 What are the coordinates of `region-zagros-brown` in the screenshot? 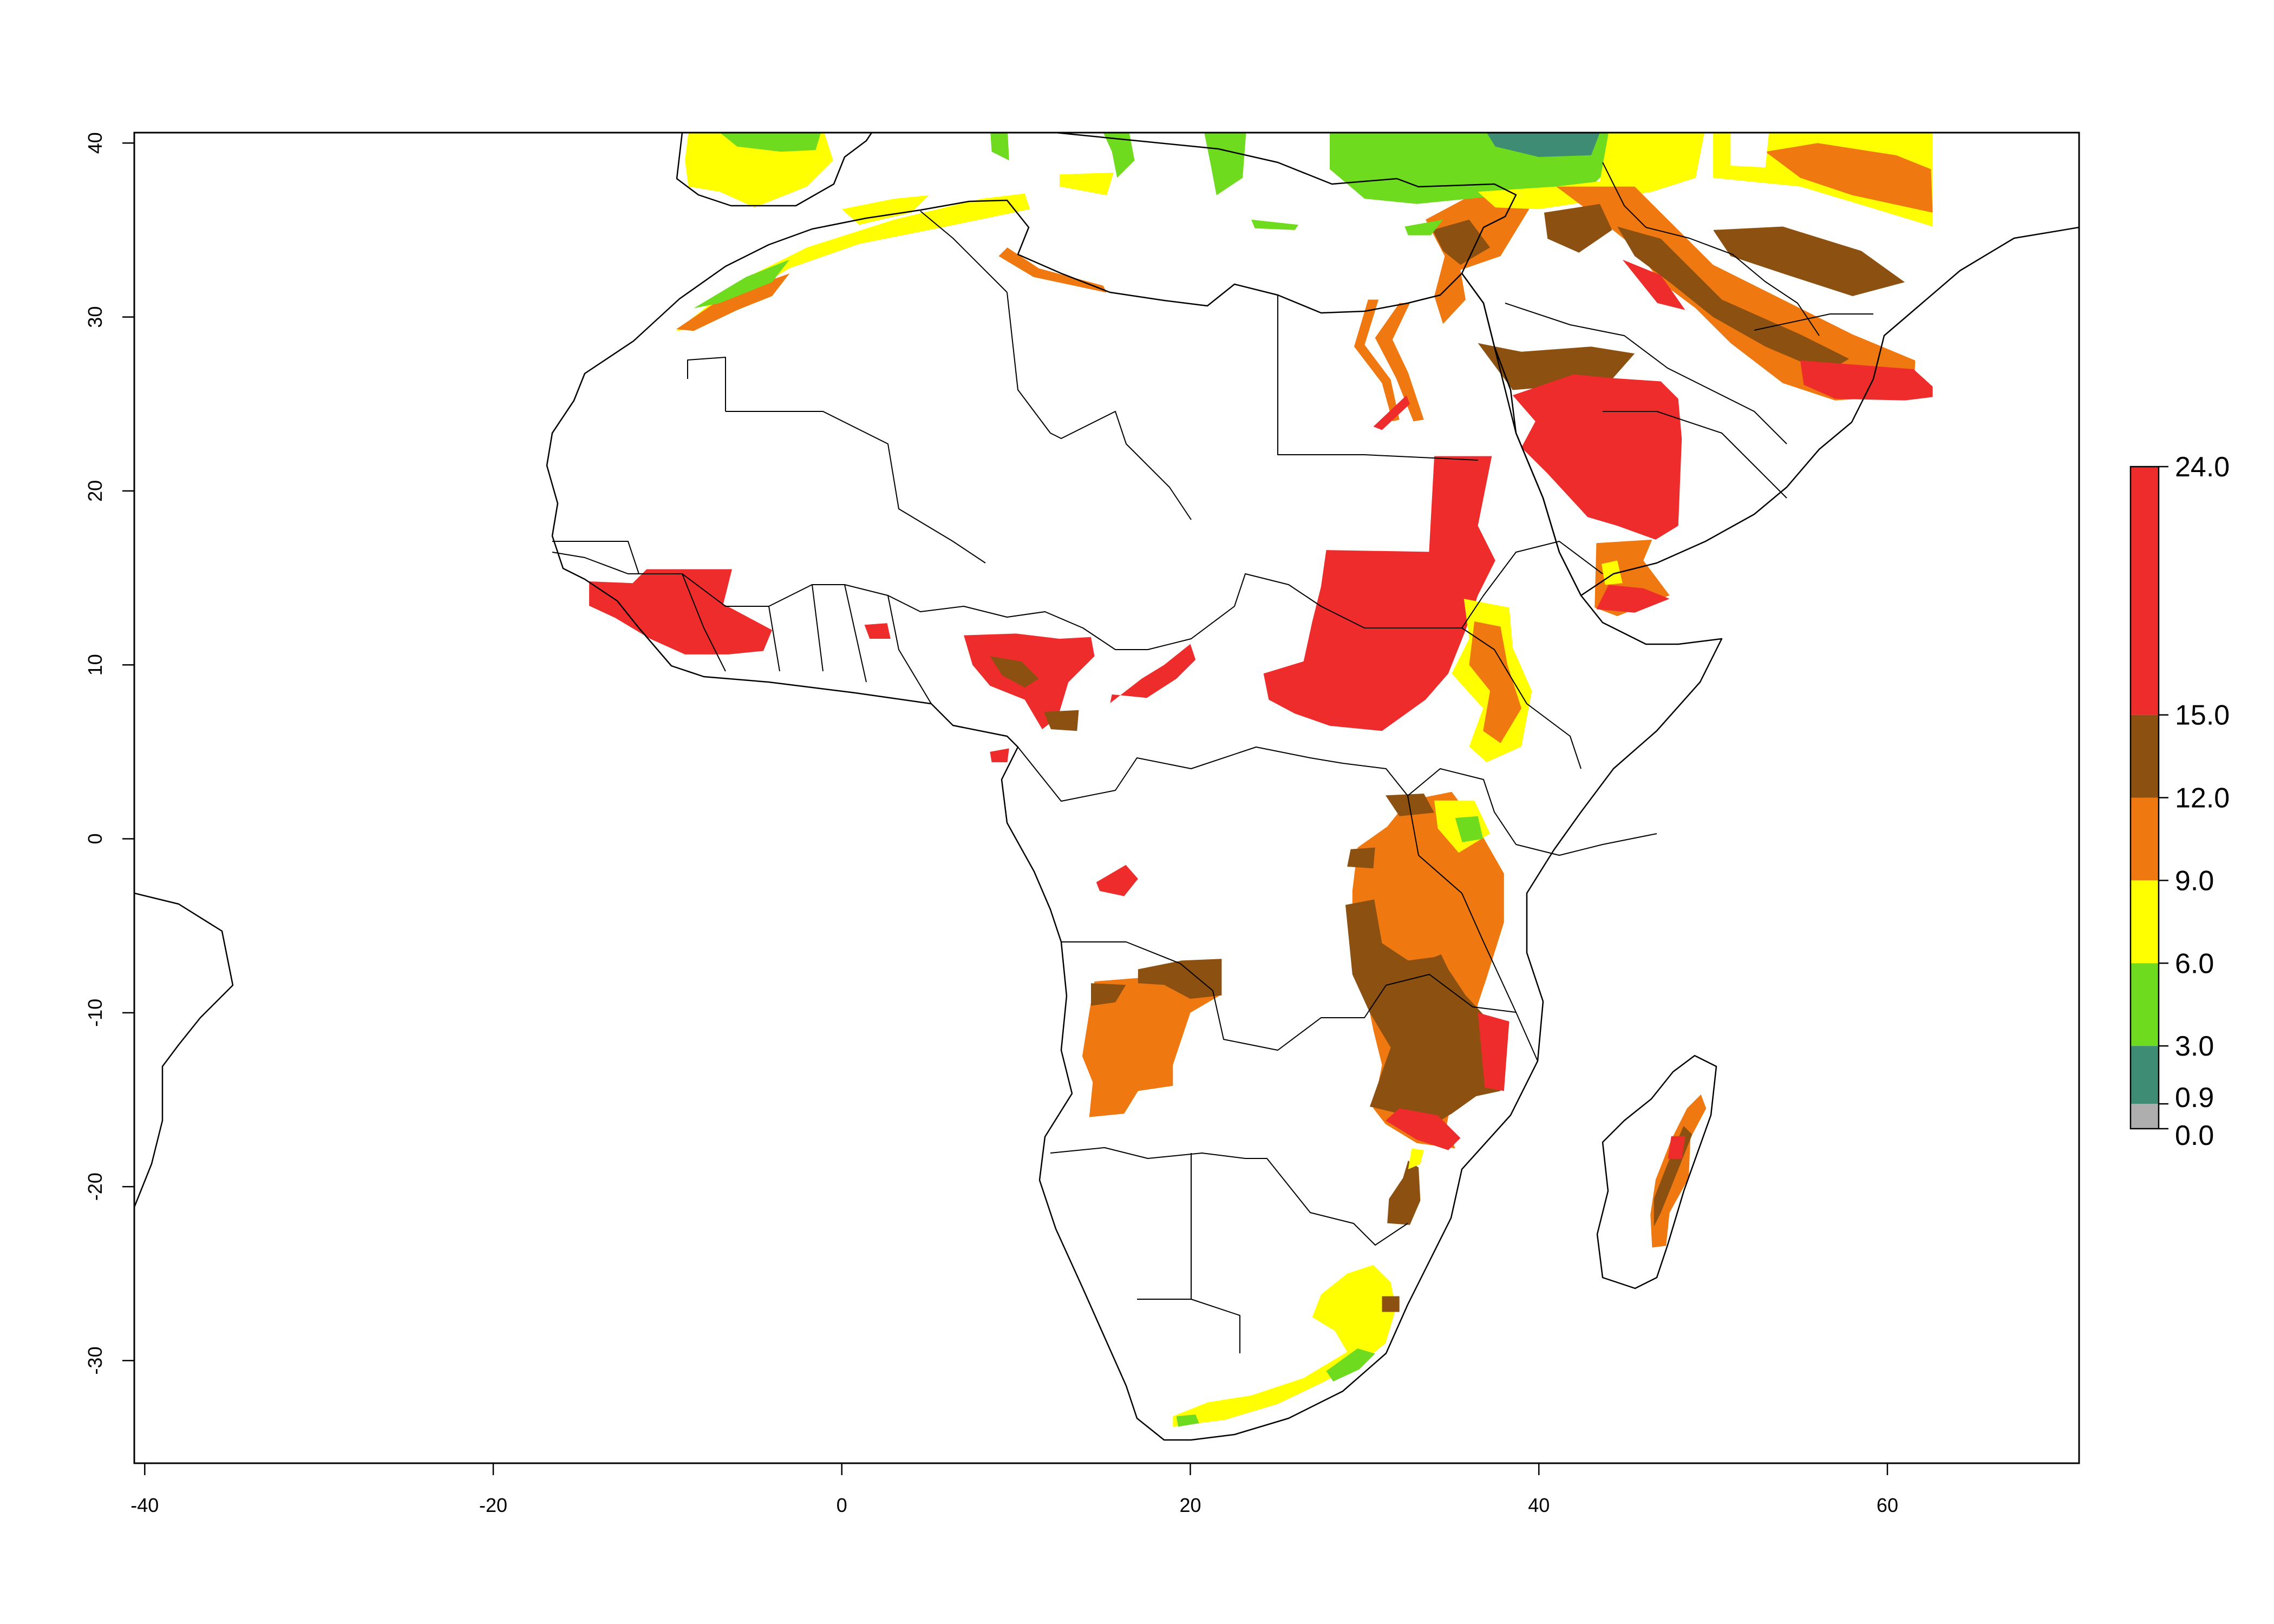 It's located at (1734, 299).